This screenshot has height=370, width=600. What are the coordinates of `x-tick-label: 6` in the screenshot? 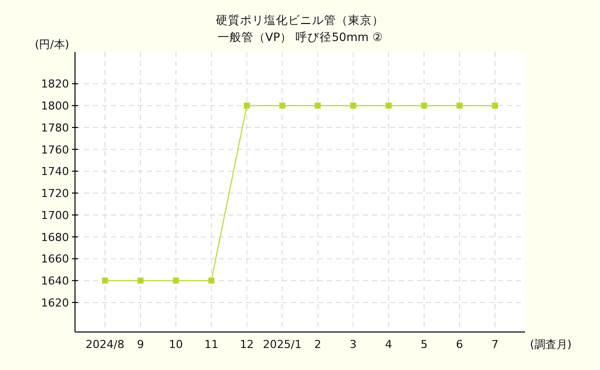 It's located at (460, 344).